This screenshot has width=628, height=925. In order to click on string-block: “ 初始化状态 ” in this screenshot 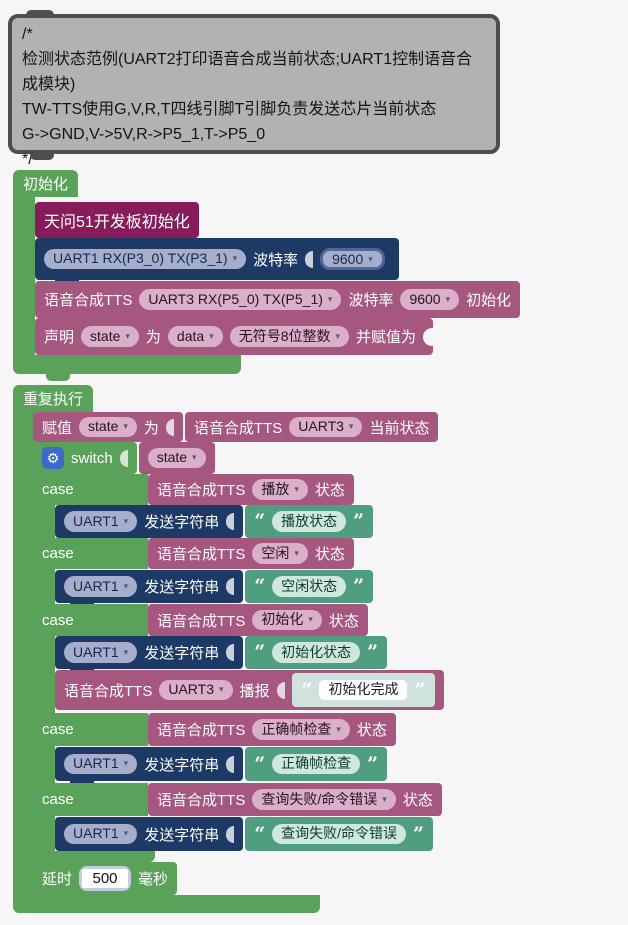, I will do `click(316, 652)`.